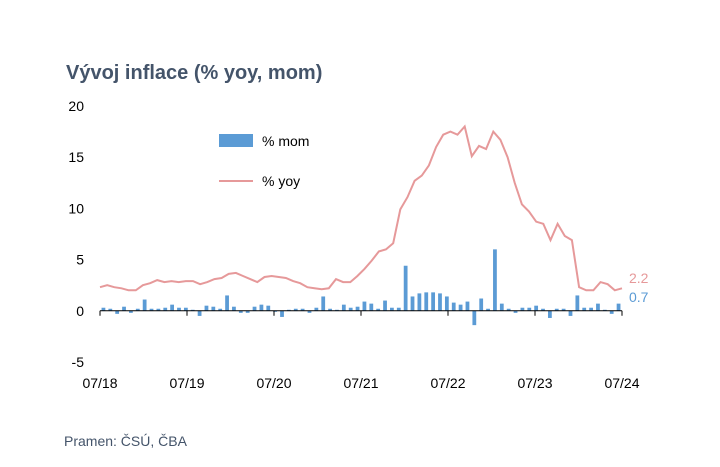 The width and height of the screenshot is (720, 467). Describe the element at coordinates (76, 157) in the screenshot. I see `y-tick-label: 15` at that location.